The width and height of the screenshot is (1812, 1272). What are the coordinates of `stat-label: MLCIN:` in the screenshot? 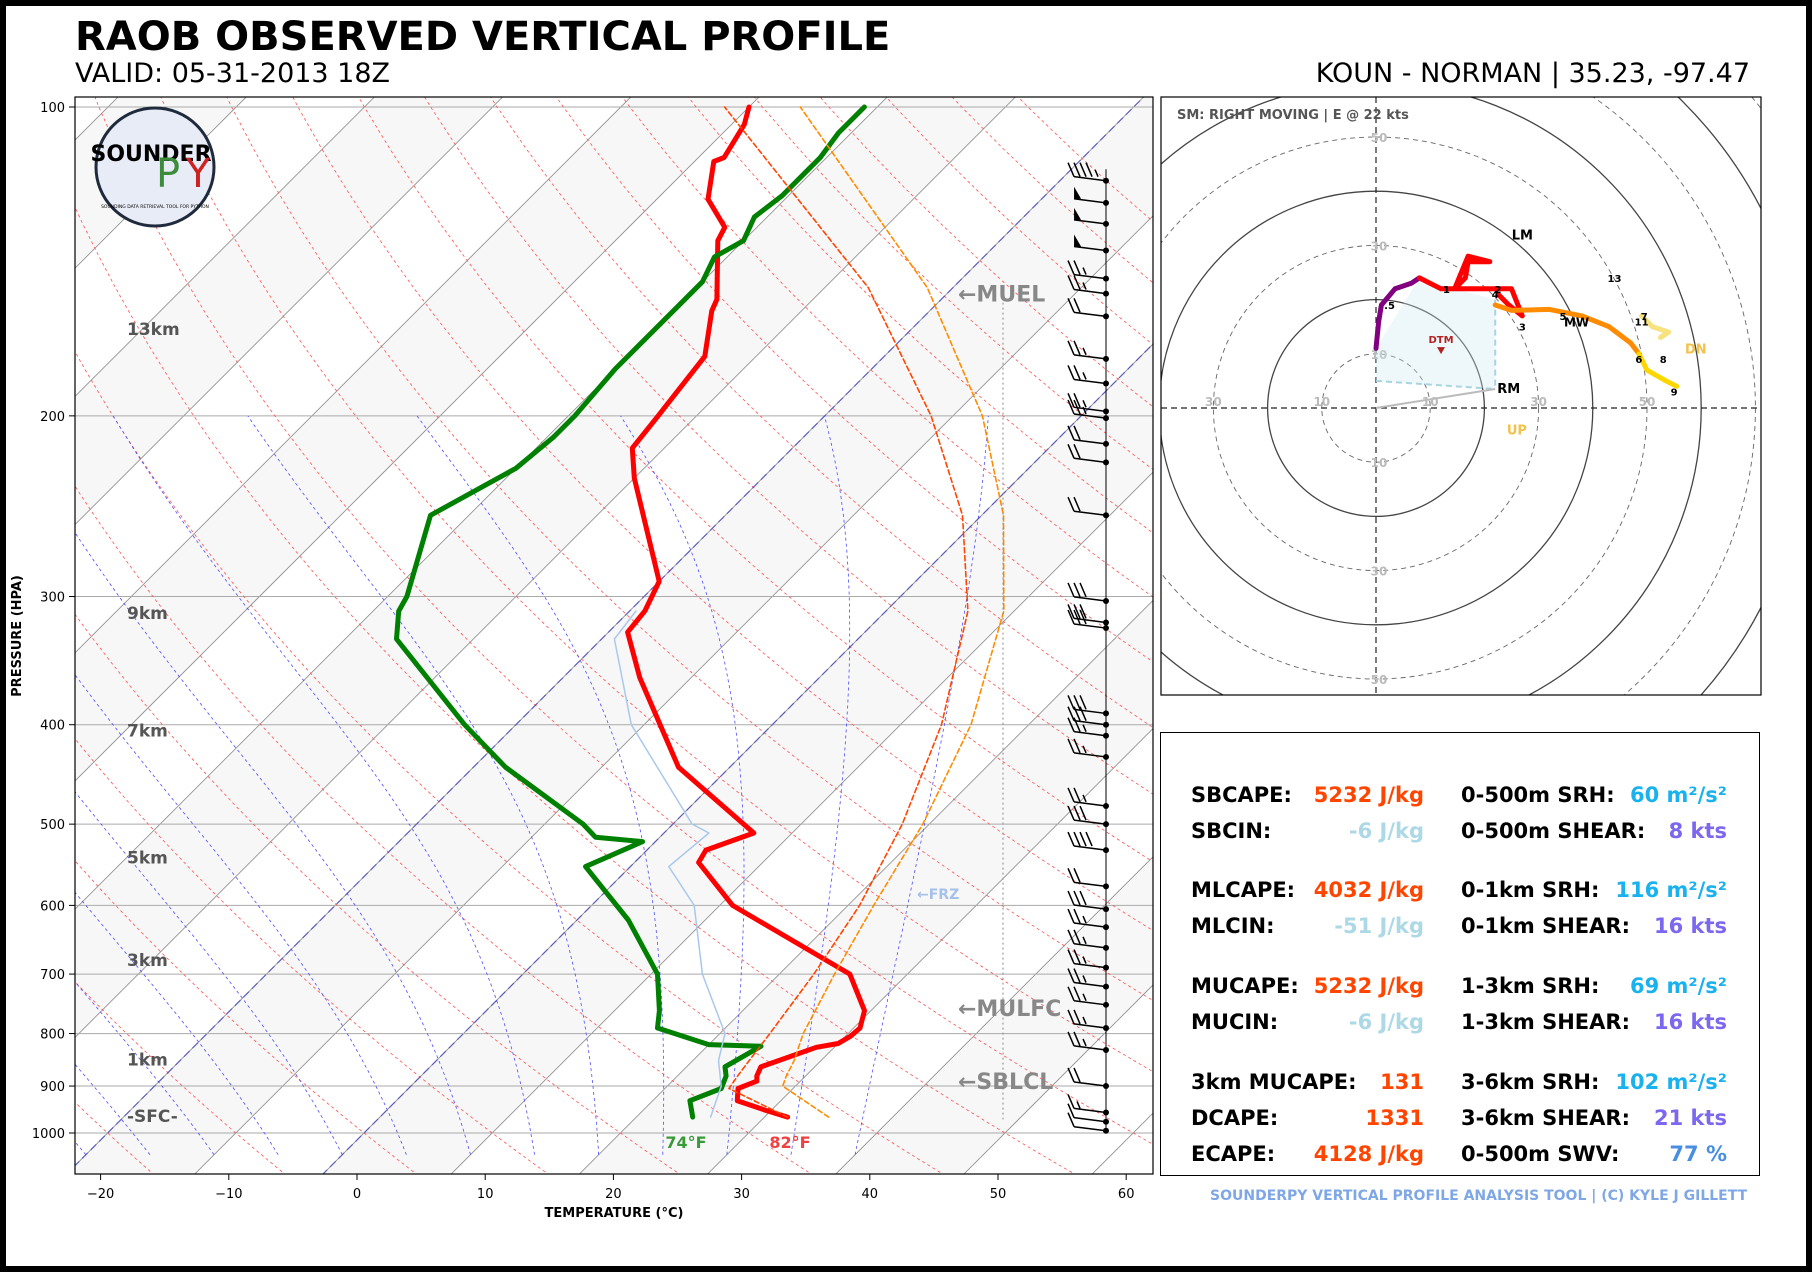 It's located at (1233, 926).